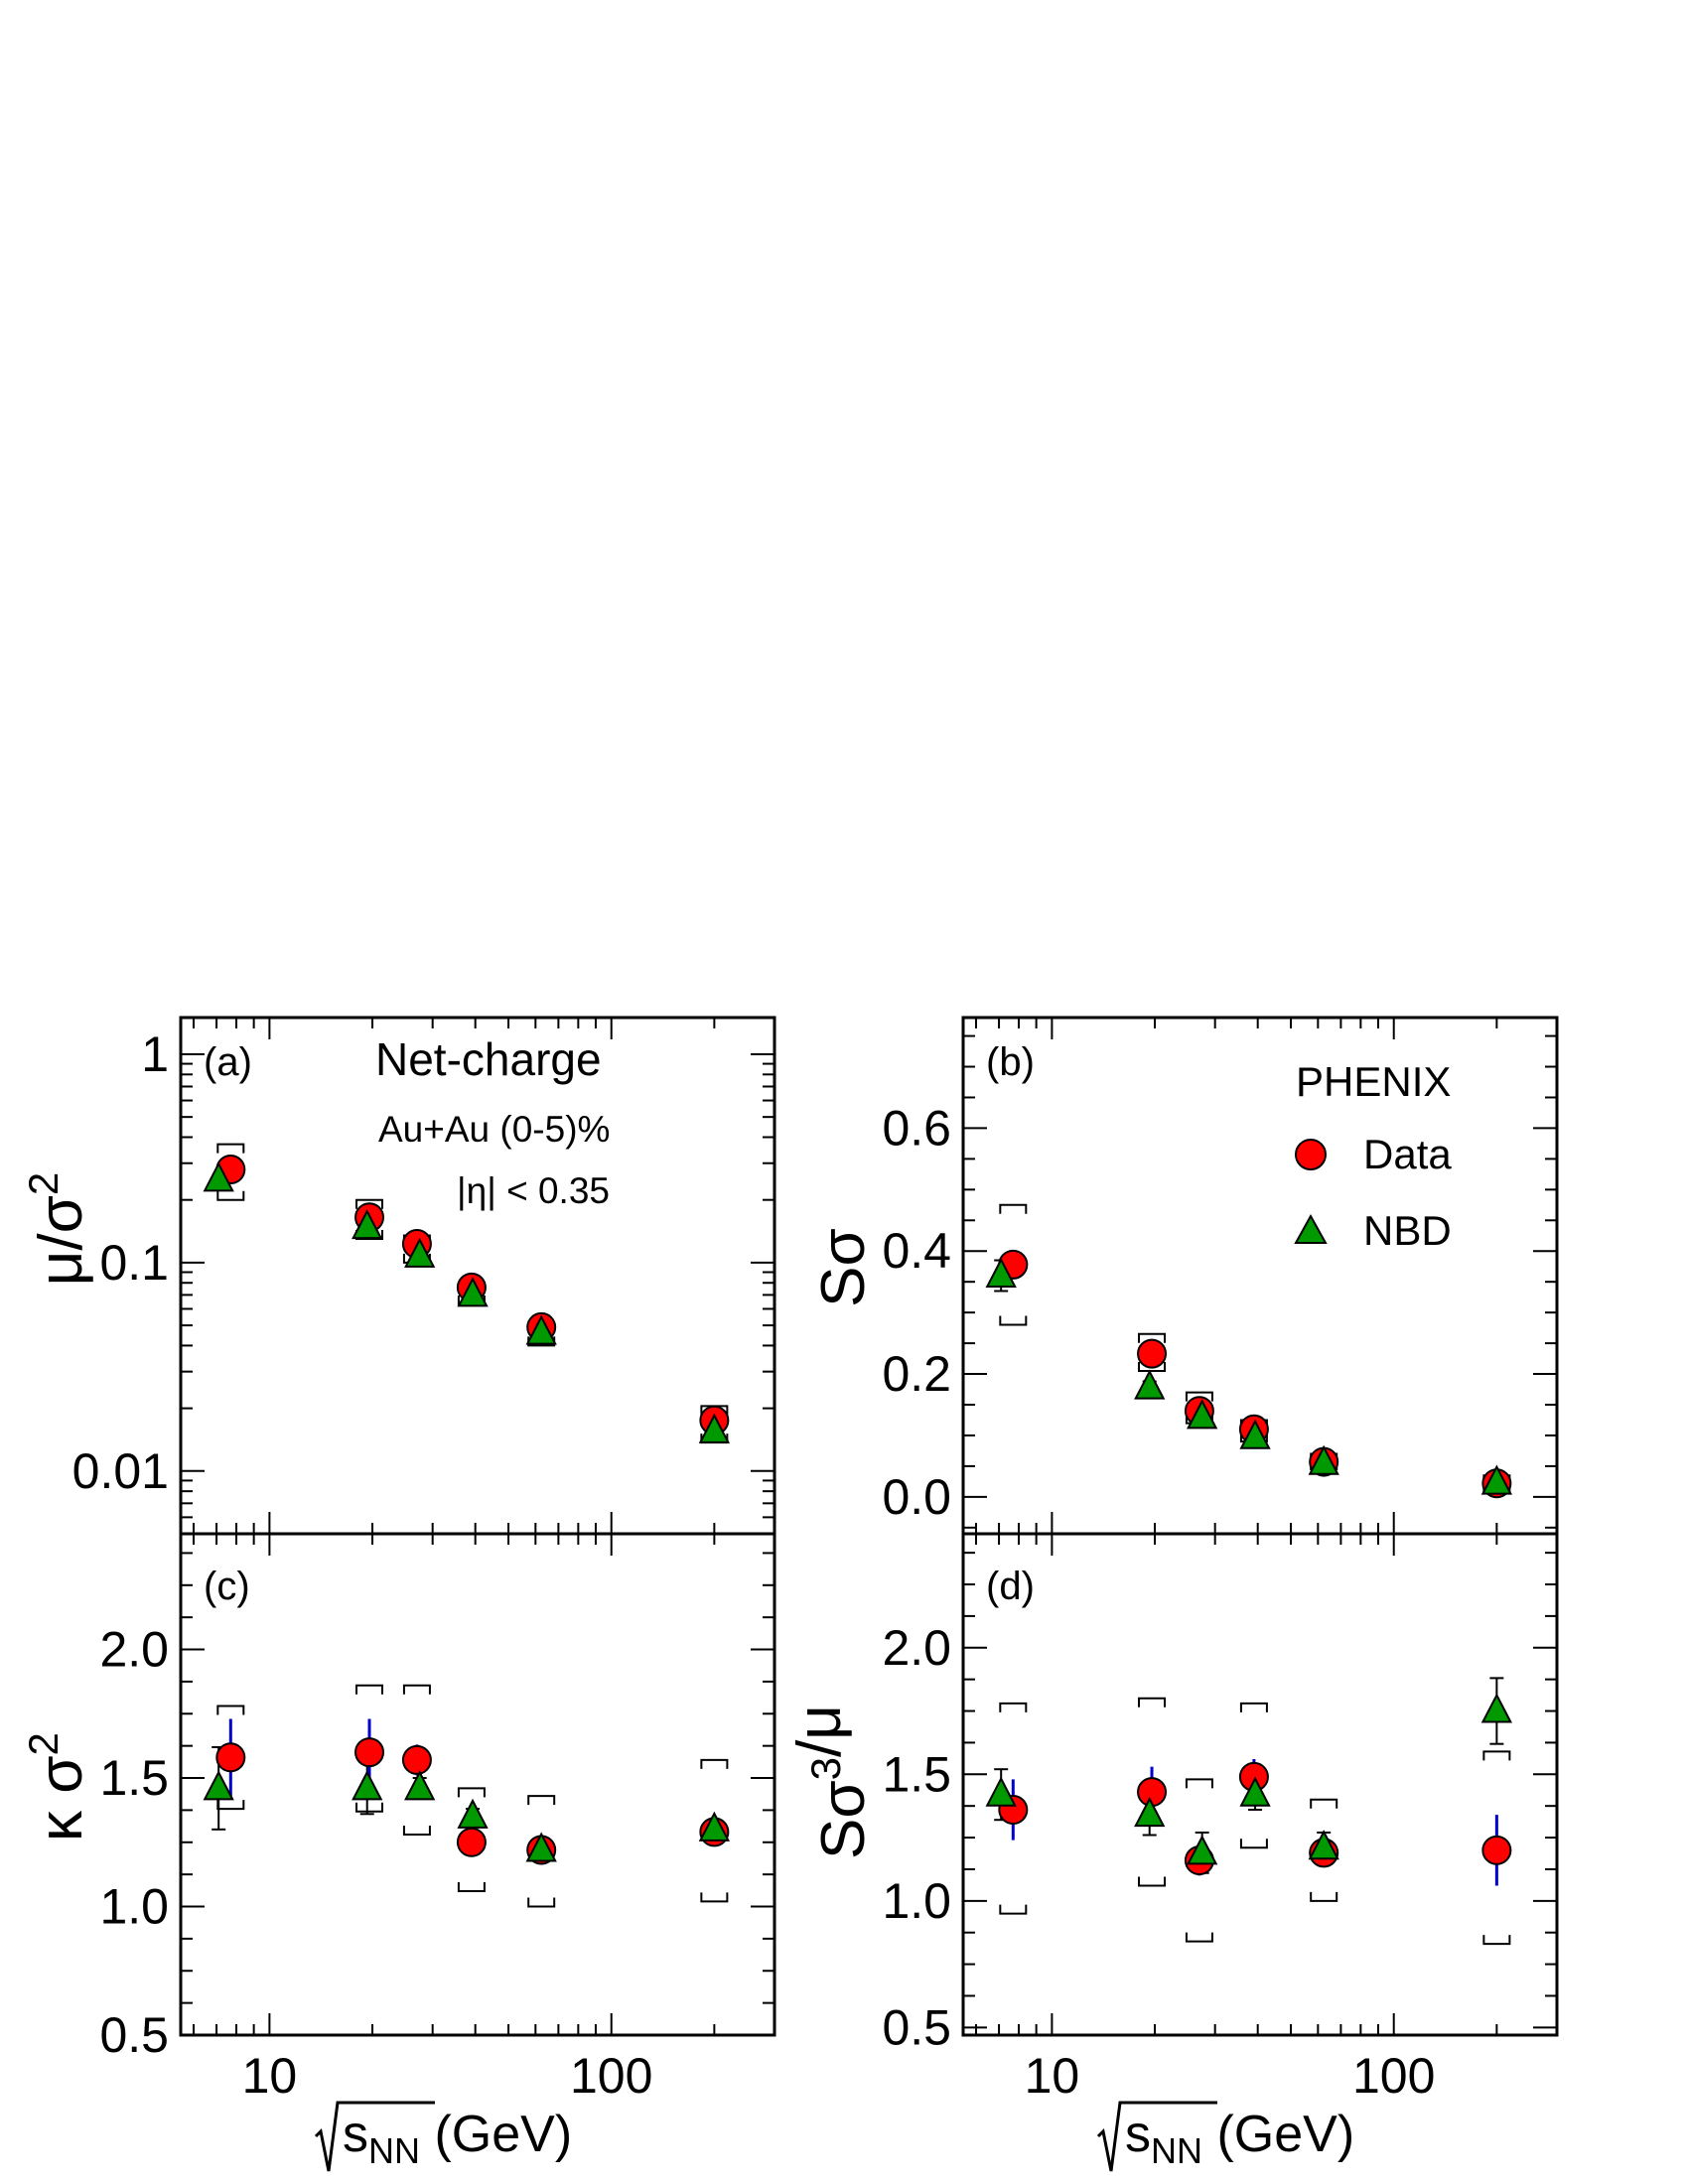  I want to click on legend-data-marker, so click(1311, 1154).